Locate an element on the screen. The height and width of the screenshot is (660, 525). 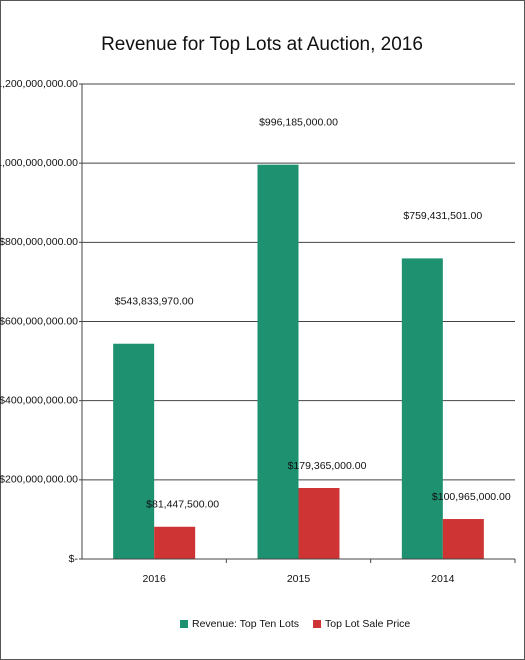
y-tick-label: $400,000,000.00 is located at coordinates (39, 400).